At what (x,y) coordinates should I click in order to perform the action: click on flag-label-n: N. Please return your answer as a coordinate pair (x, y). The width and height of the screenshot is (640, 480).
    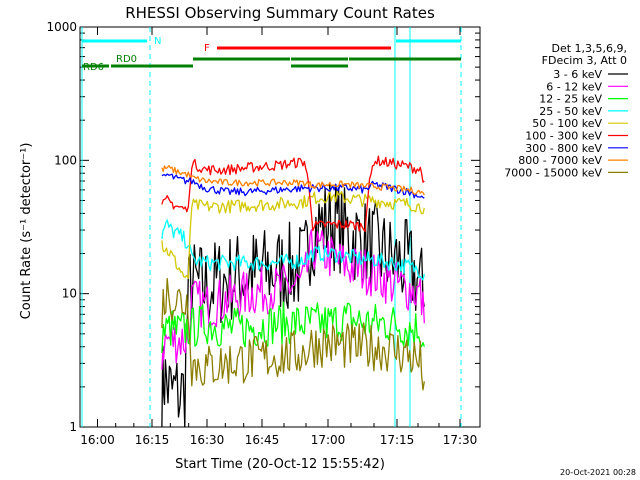
    Looking at the image, I should click on (157, 41).